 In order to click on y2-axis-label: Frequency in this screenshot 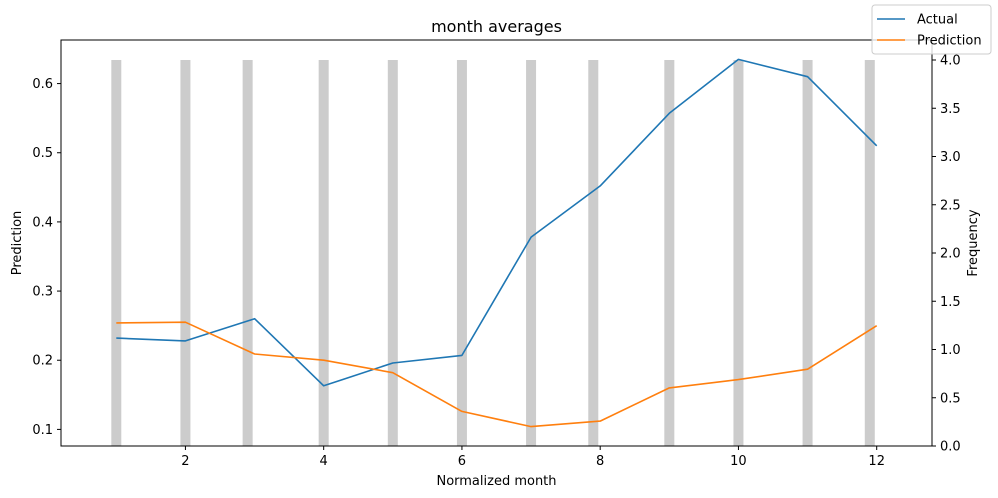, I will do `click(973, 242)`.